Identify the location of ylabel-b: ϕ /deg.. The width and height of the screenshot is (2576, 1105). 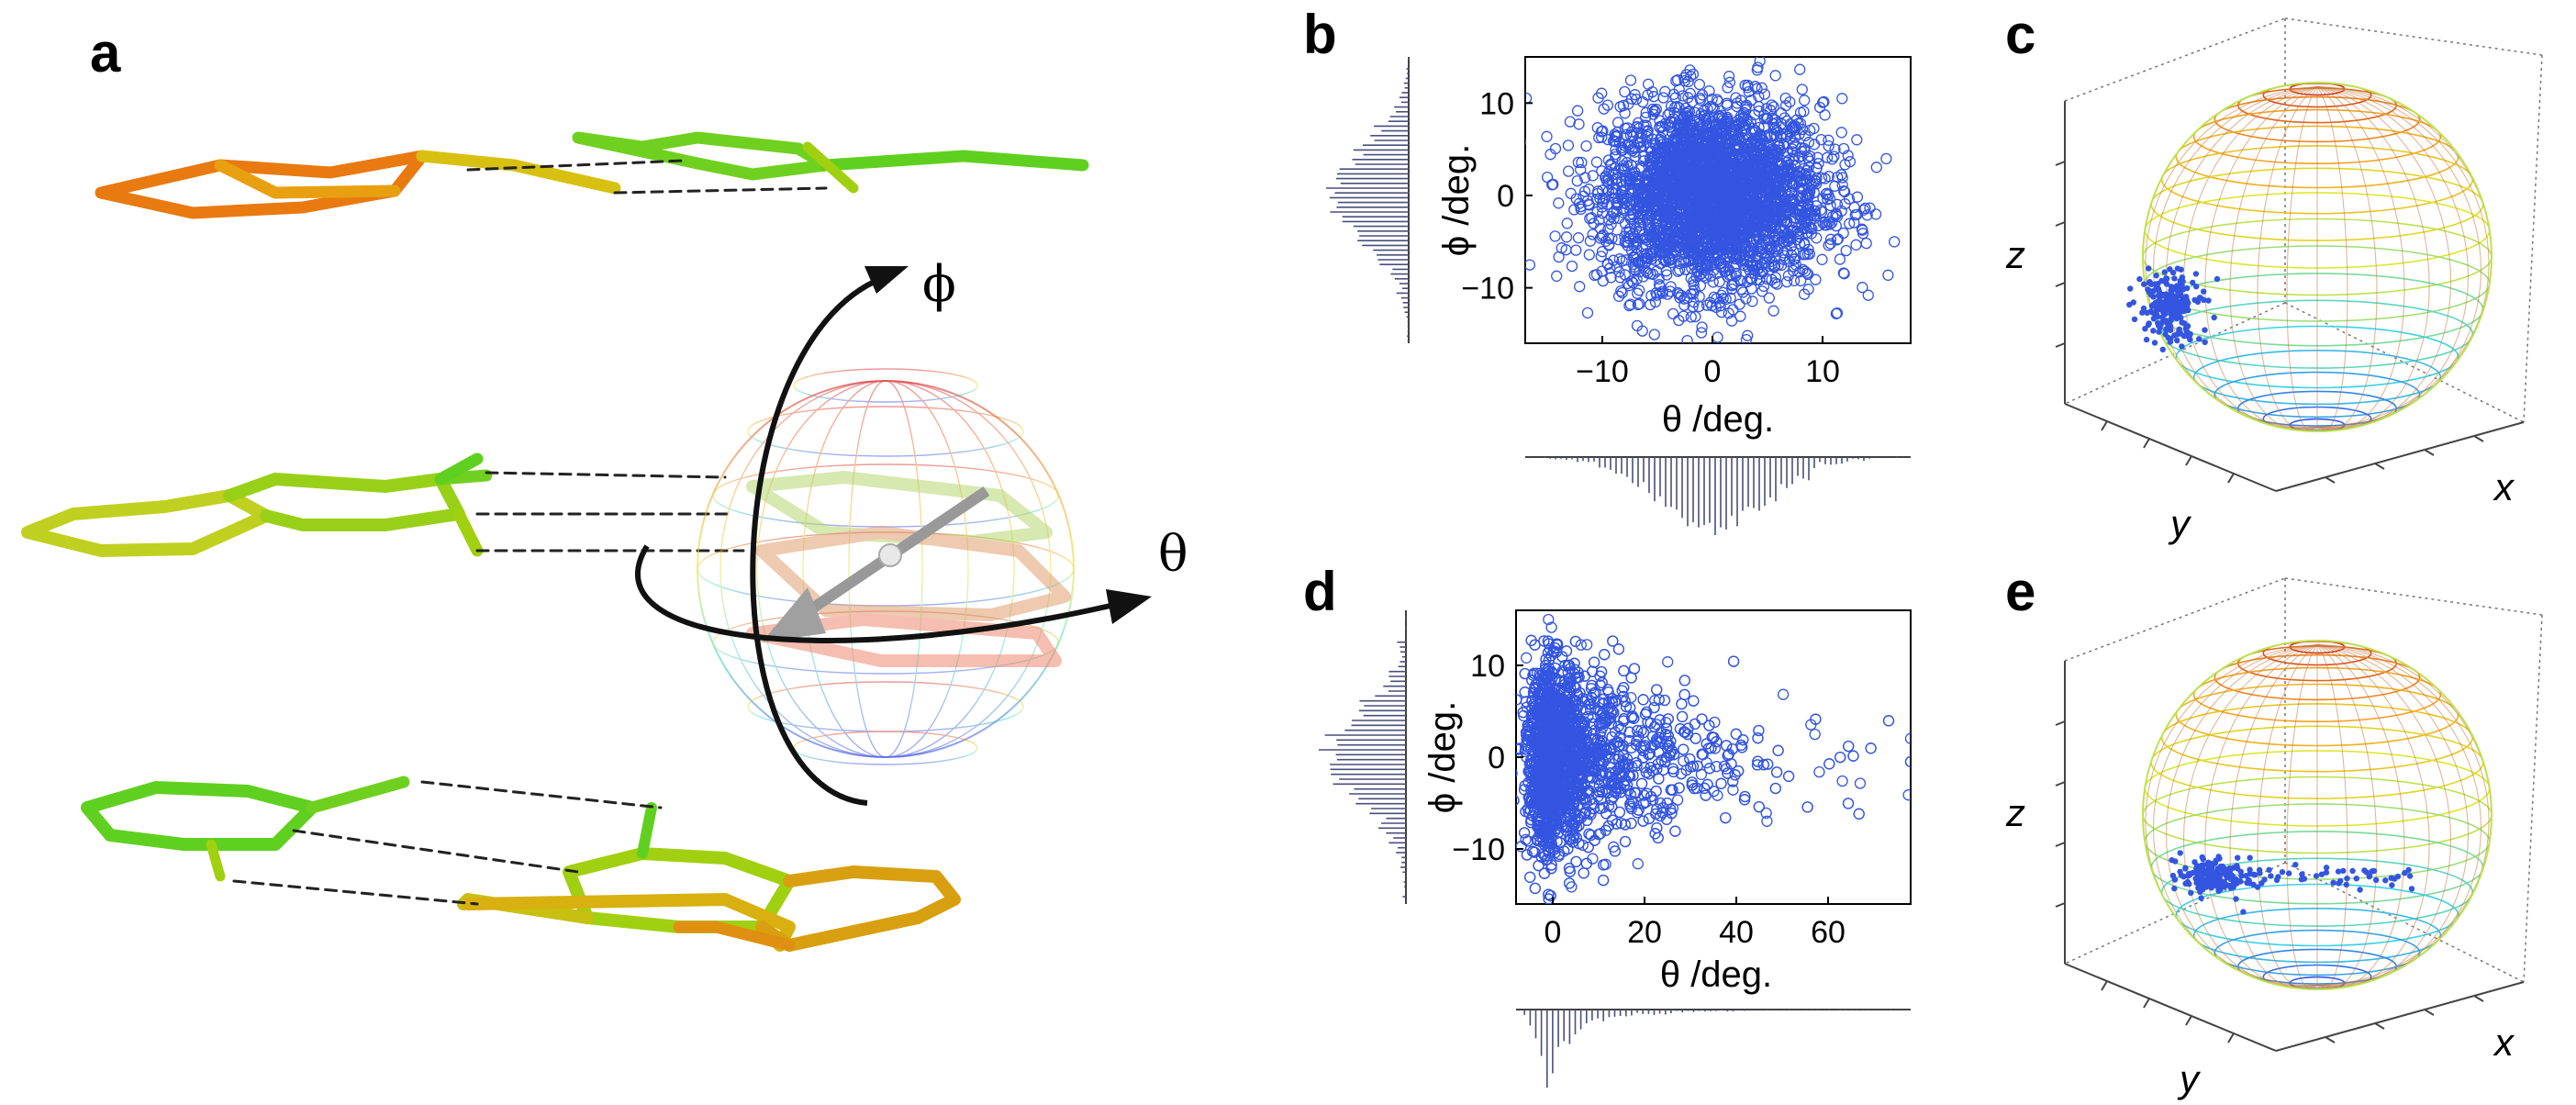
(1456, 200).